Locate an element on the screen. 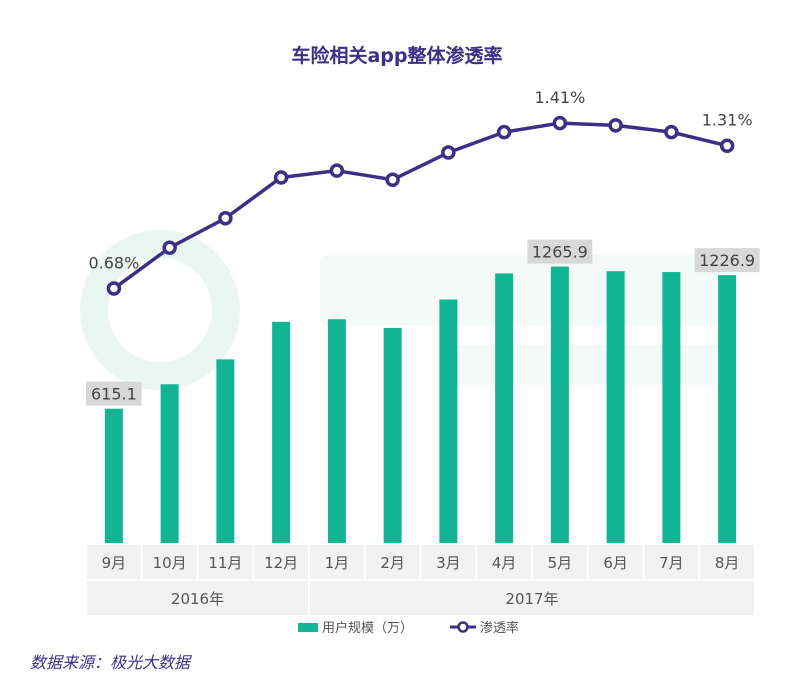  x-tick-label: 8月 is located at coordinates (727, 563).